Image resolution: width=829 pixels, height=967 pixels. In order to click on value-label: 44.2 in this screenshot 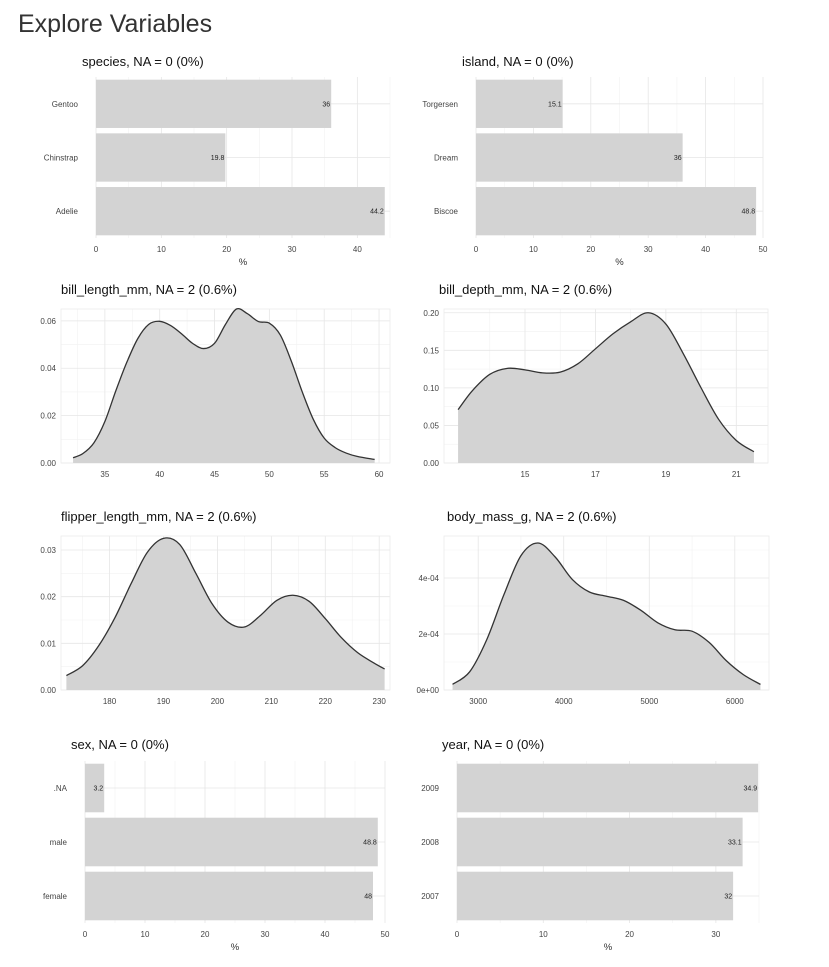, I will do `click(377, 212)`.